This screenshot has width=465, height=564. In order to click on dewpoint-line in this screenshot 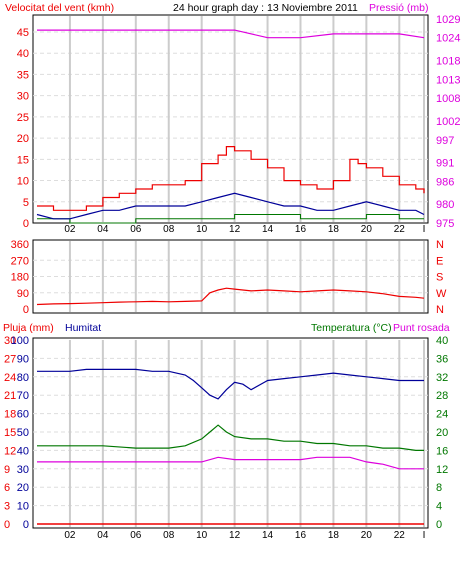, I will do `click(230, 463)`.